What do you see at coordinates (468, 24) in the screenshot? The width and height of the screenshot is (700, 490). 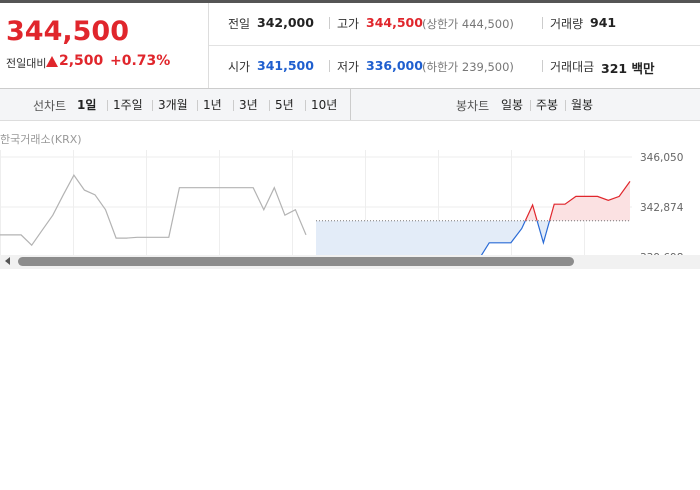 I see `stat-note: (상한가 444,500)` at bounding box center [468, 24].